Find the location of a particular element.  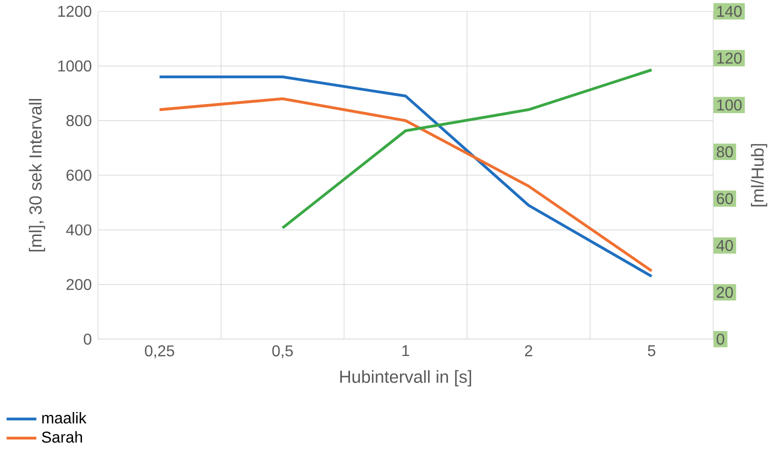

y-axis-title: [ml], 30 sek Intervall is located at coordinates (37, 175).